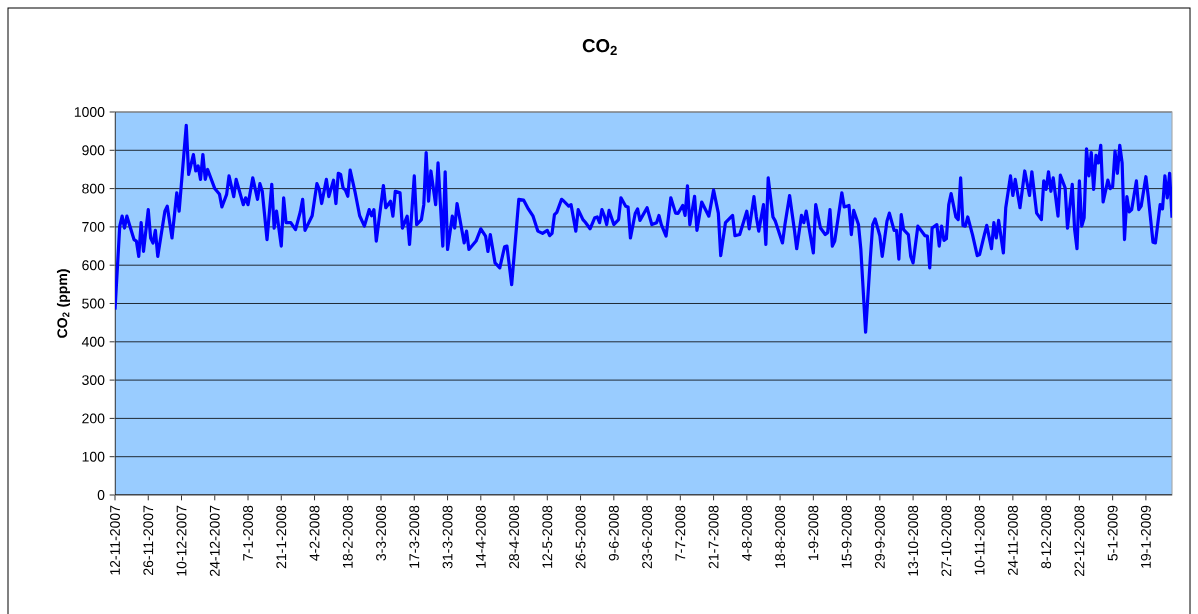 The width and height of the screenshot is (1198, 614). What do you see at coordinates (879, 537) in the screenshot?
I see `x-tick-label: 29-9-2008` at bounding box center [879, 537].